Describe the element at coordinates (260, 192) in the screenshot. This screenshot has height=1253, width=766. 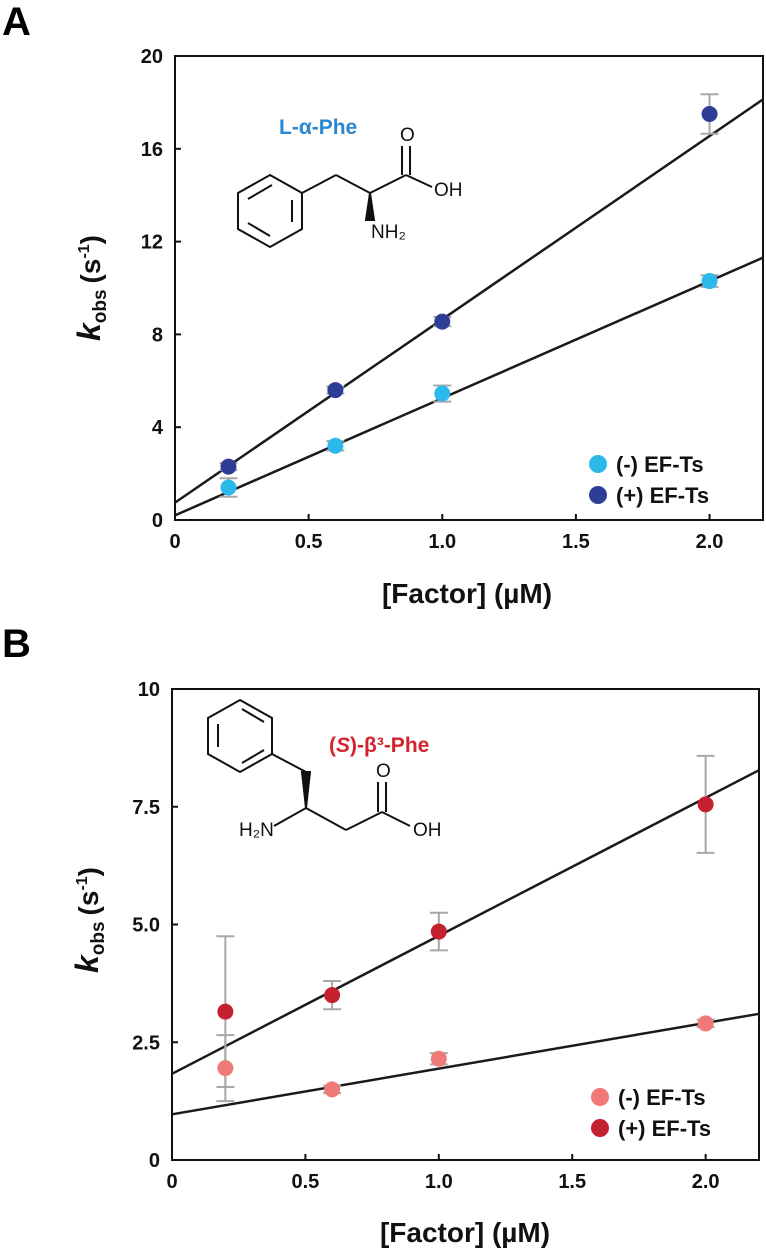
I see `ring-double-bond-a1` at that location.